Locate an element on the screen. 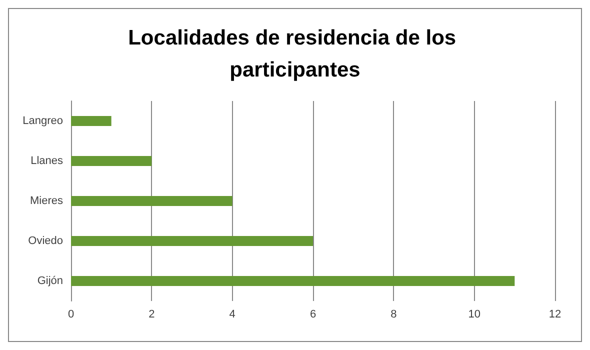  y-tick-label: Gijón is located at coordinates (50, 281).